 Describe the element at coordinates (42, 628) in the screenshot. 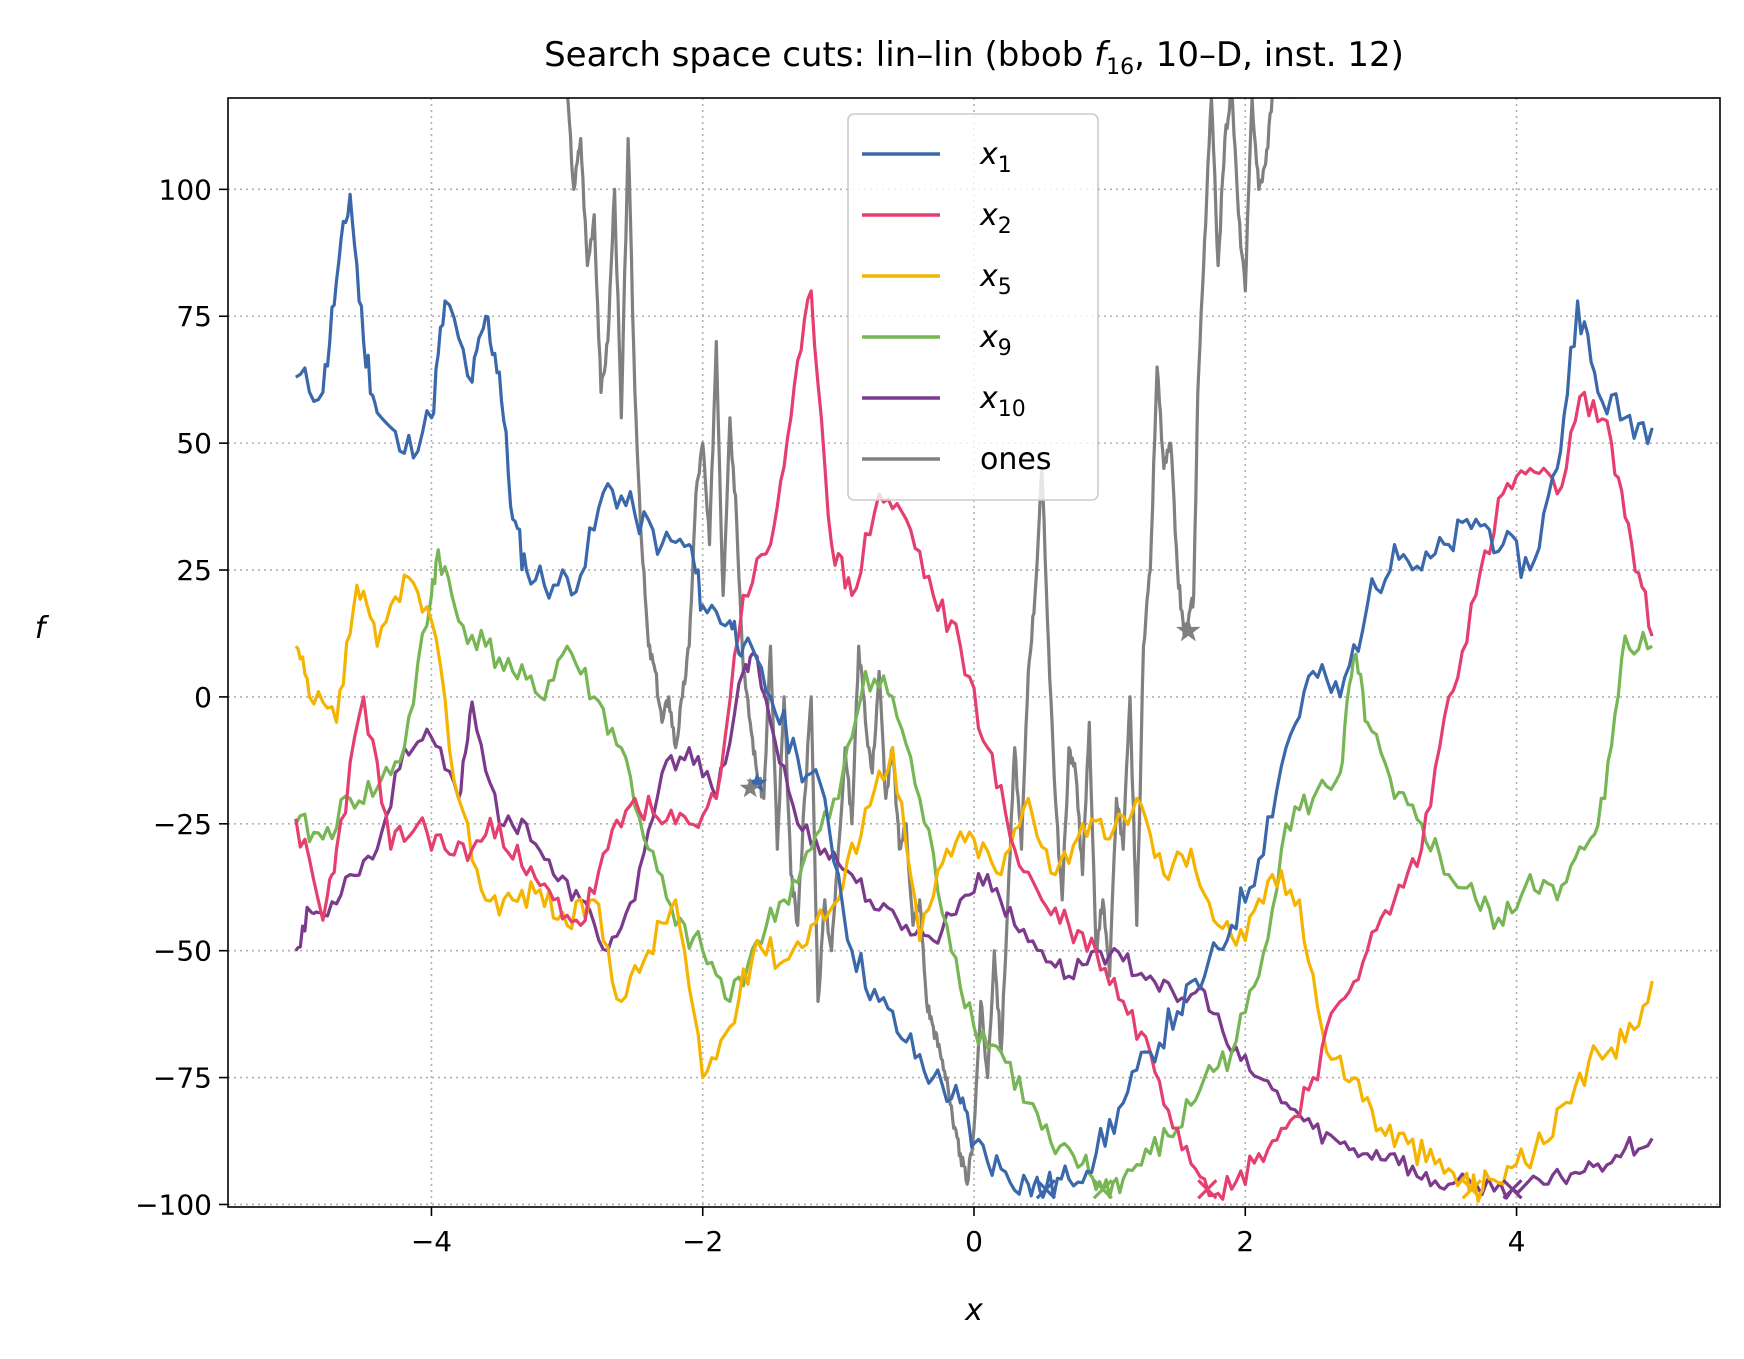

I see `y-axis-label: f` at that location.